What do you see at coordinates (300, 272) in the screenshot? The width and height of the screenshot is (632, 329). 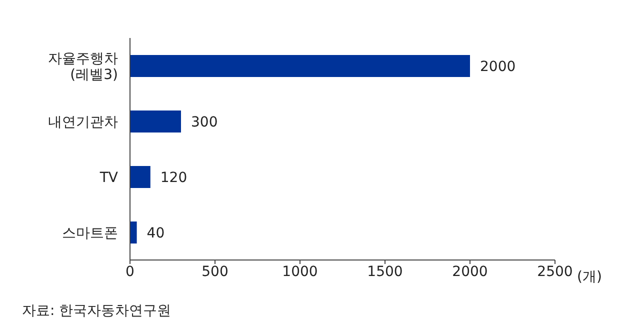 I see `x-tick-label: 1000` at bounding box center [300, 272].